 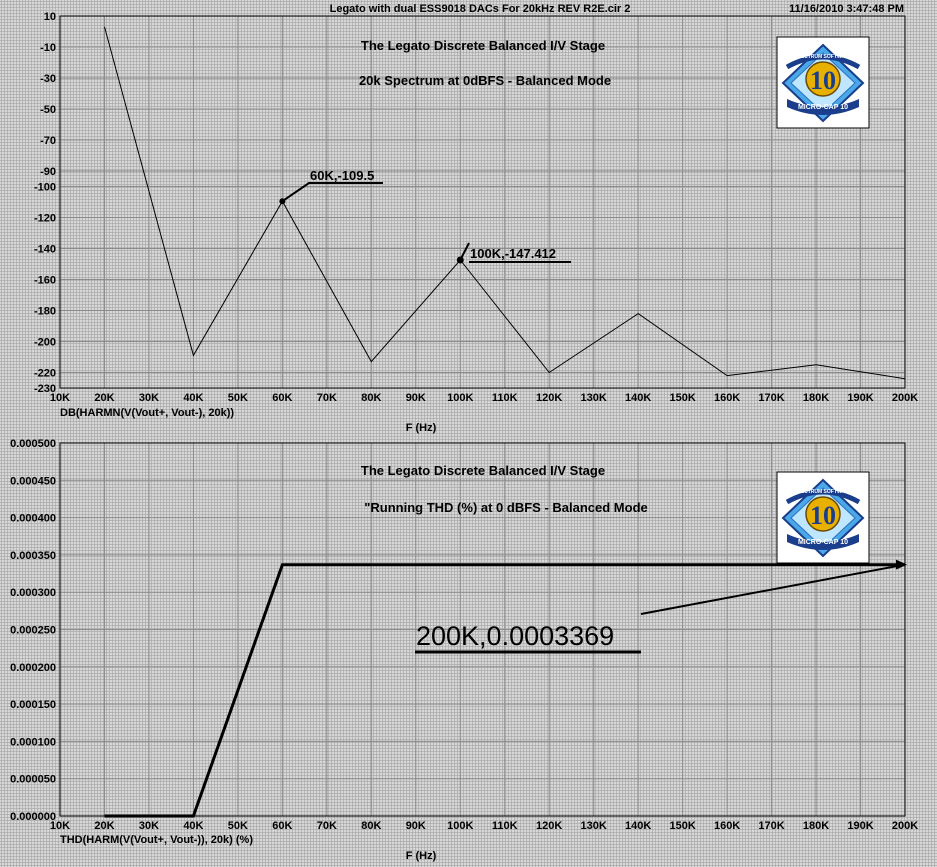 I want to click on spectrum-x-label: F (Hz), so click(x=421, y=428).